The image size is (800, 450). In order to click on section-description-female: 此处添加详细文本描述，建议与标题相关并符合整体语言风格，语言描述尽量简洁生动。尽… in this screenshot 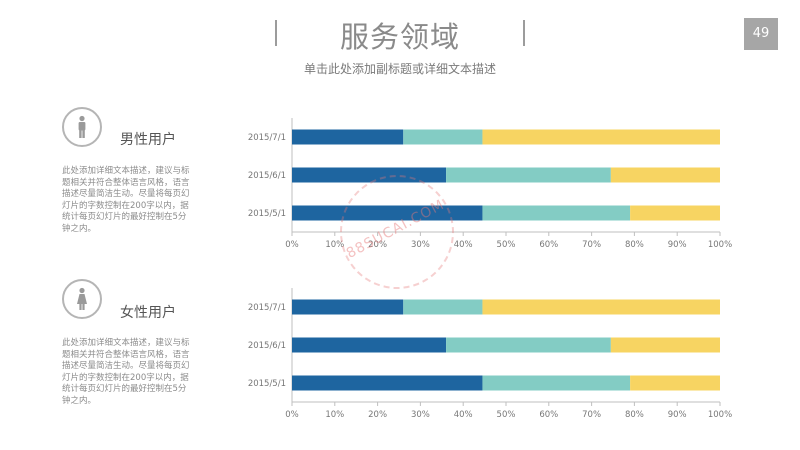, I will do `click(126, 372)`.